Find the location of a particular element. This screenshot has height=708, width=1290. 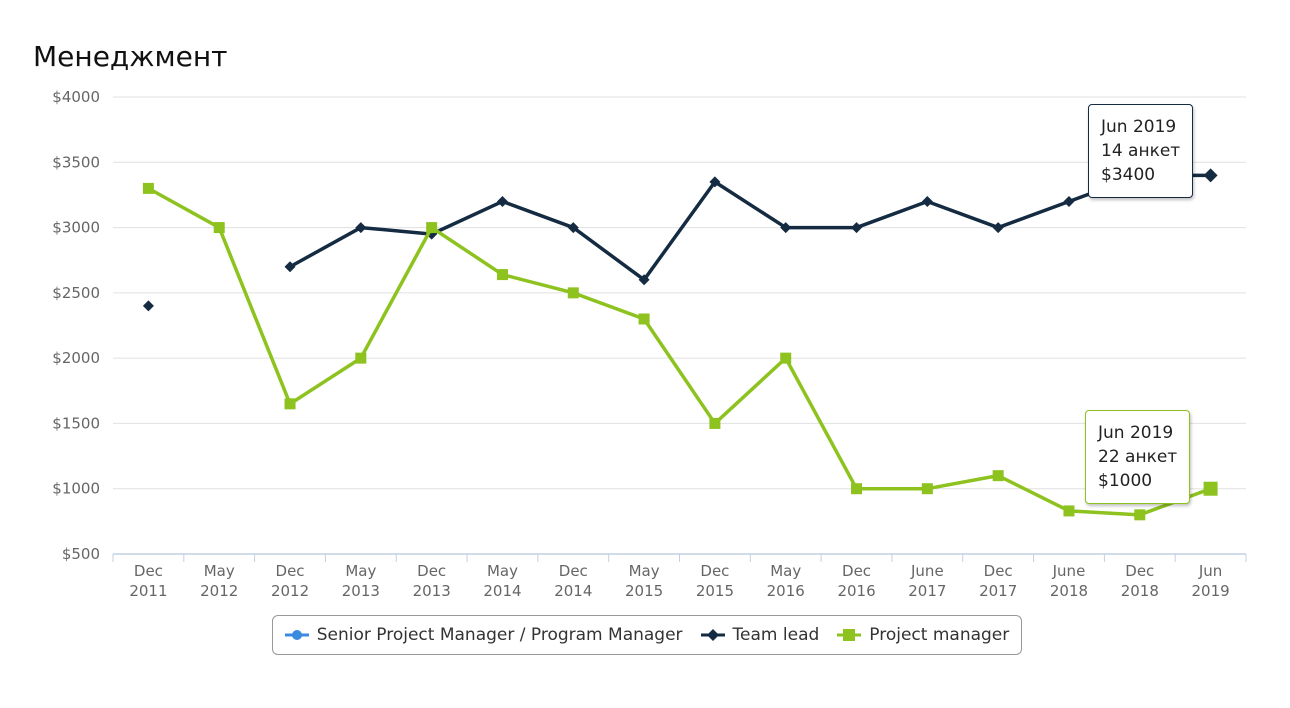

x-tick-label: May 2016 is located at coordinates (786, 581).